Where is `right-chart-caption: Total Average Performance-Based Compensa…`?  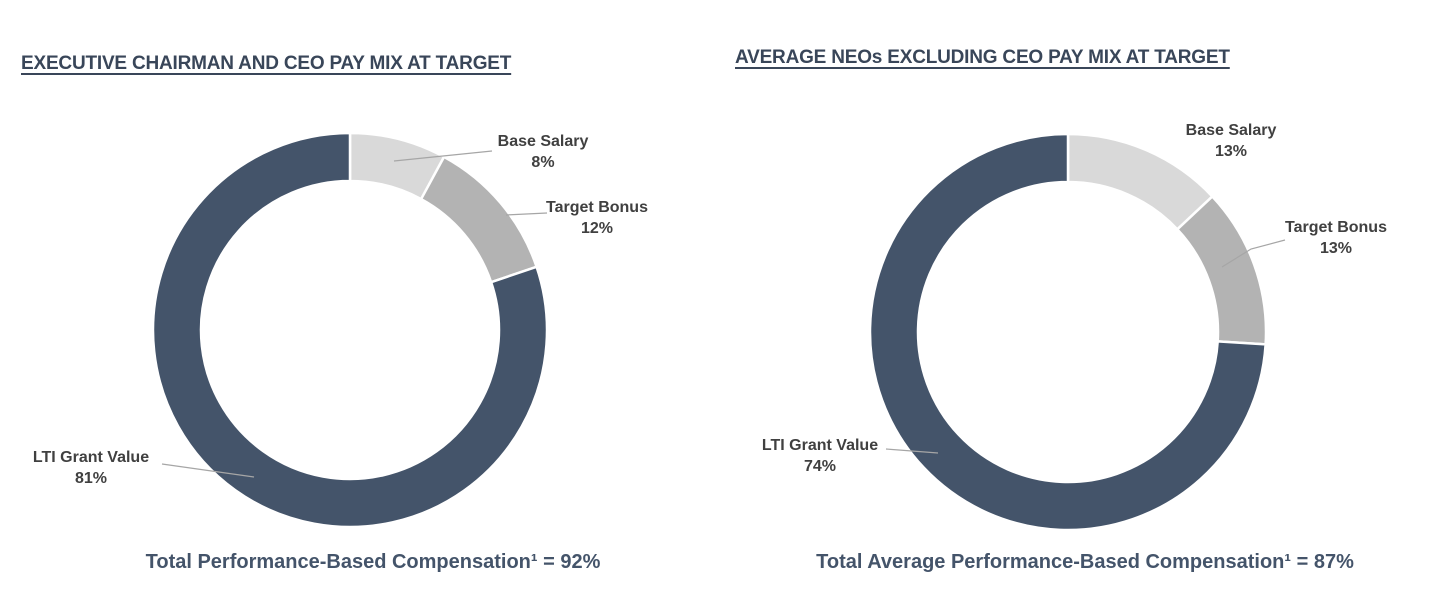 right-chart-caption: Total Average Performance-Based Compensa… is located at coordinates (1085, 562).